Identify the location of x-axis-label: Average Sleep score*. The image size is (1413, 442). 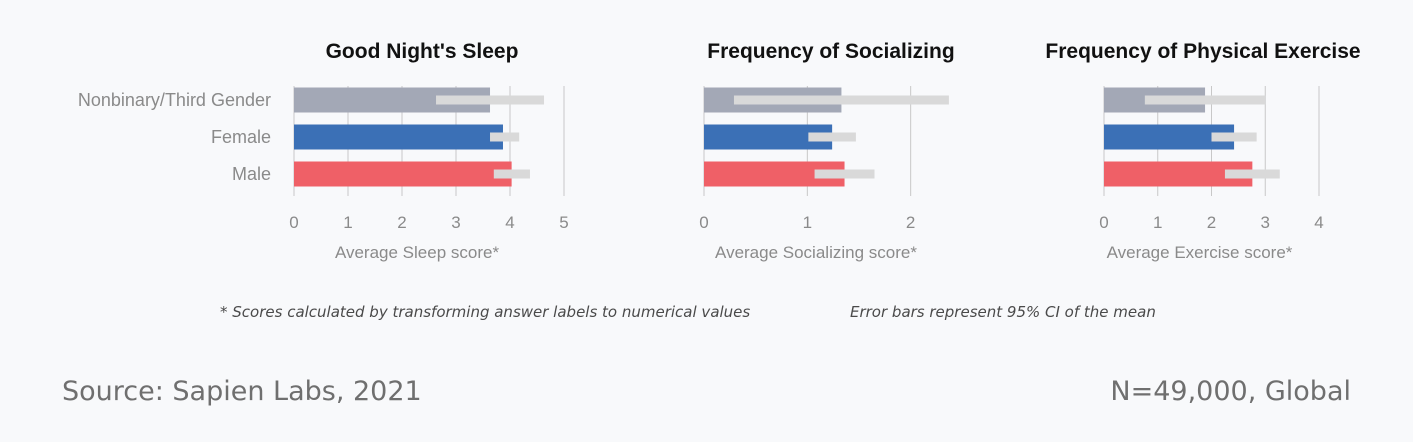
(417, 252).